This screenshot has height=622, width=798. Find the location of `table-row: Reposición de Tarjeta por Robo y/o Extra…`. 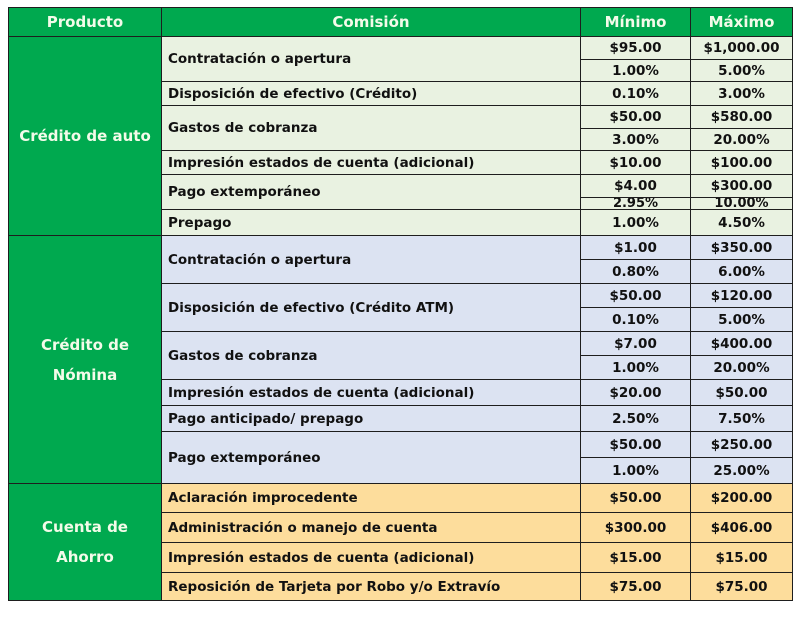

table-row: Reposición de Tarjeta por Robo y/o Extra… is located at coordinates (401, 586).